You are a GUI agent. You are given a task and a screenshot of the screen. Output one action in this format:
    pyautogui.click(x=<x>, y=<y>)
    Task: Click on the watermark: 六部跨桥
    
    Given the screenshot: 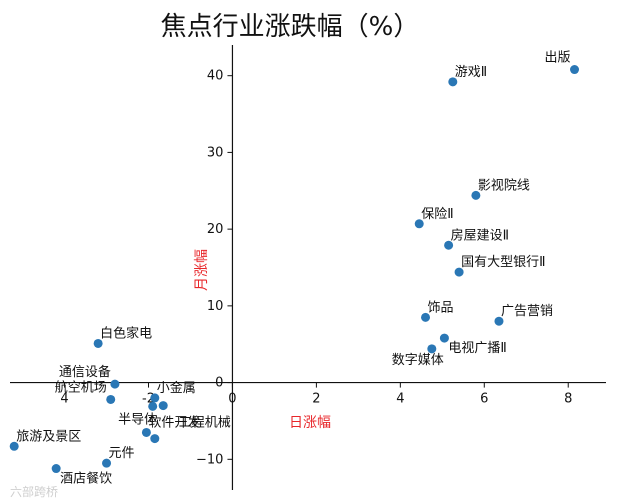 What is the action you would take?
    pyautogui.click(x=34, y=491)
    